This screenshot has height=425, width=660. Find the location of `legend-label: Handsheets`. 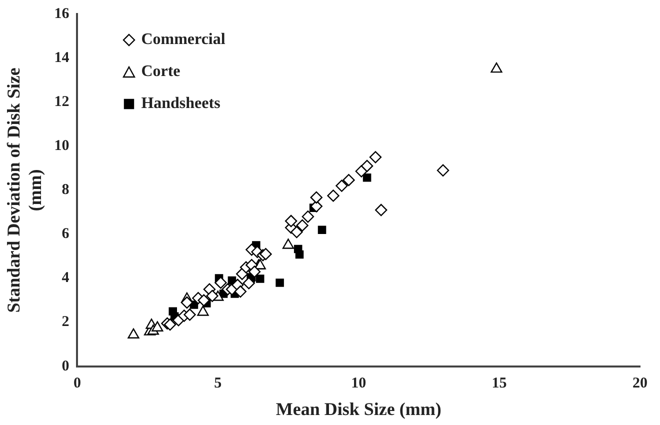

legend-label: Handsheets is located at coordinates (180, 104).